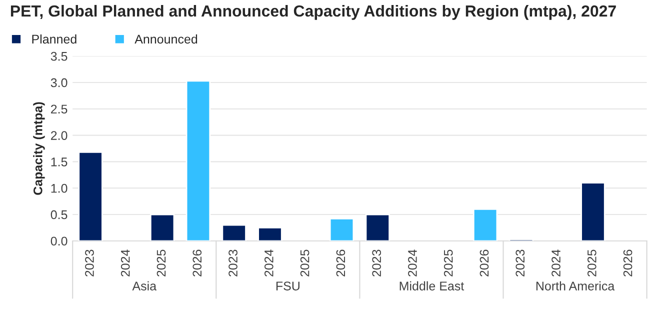 The height and width of the screenshot is (330, 660). I want to click on y-tick-label: 0.0, so click(59, 241).